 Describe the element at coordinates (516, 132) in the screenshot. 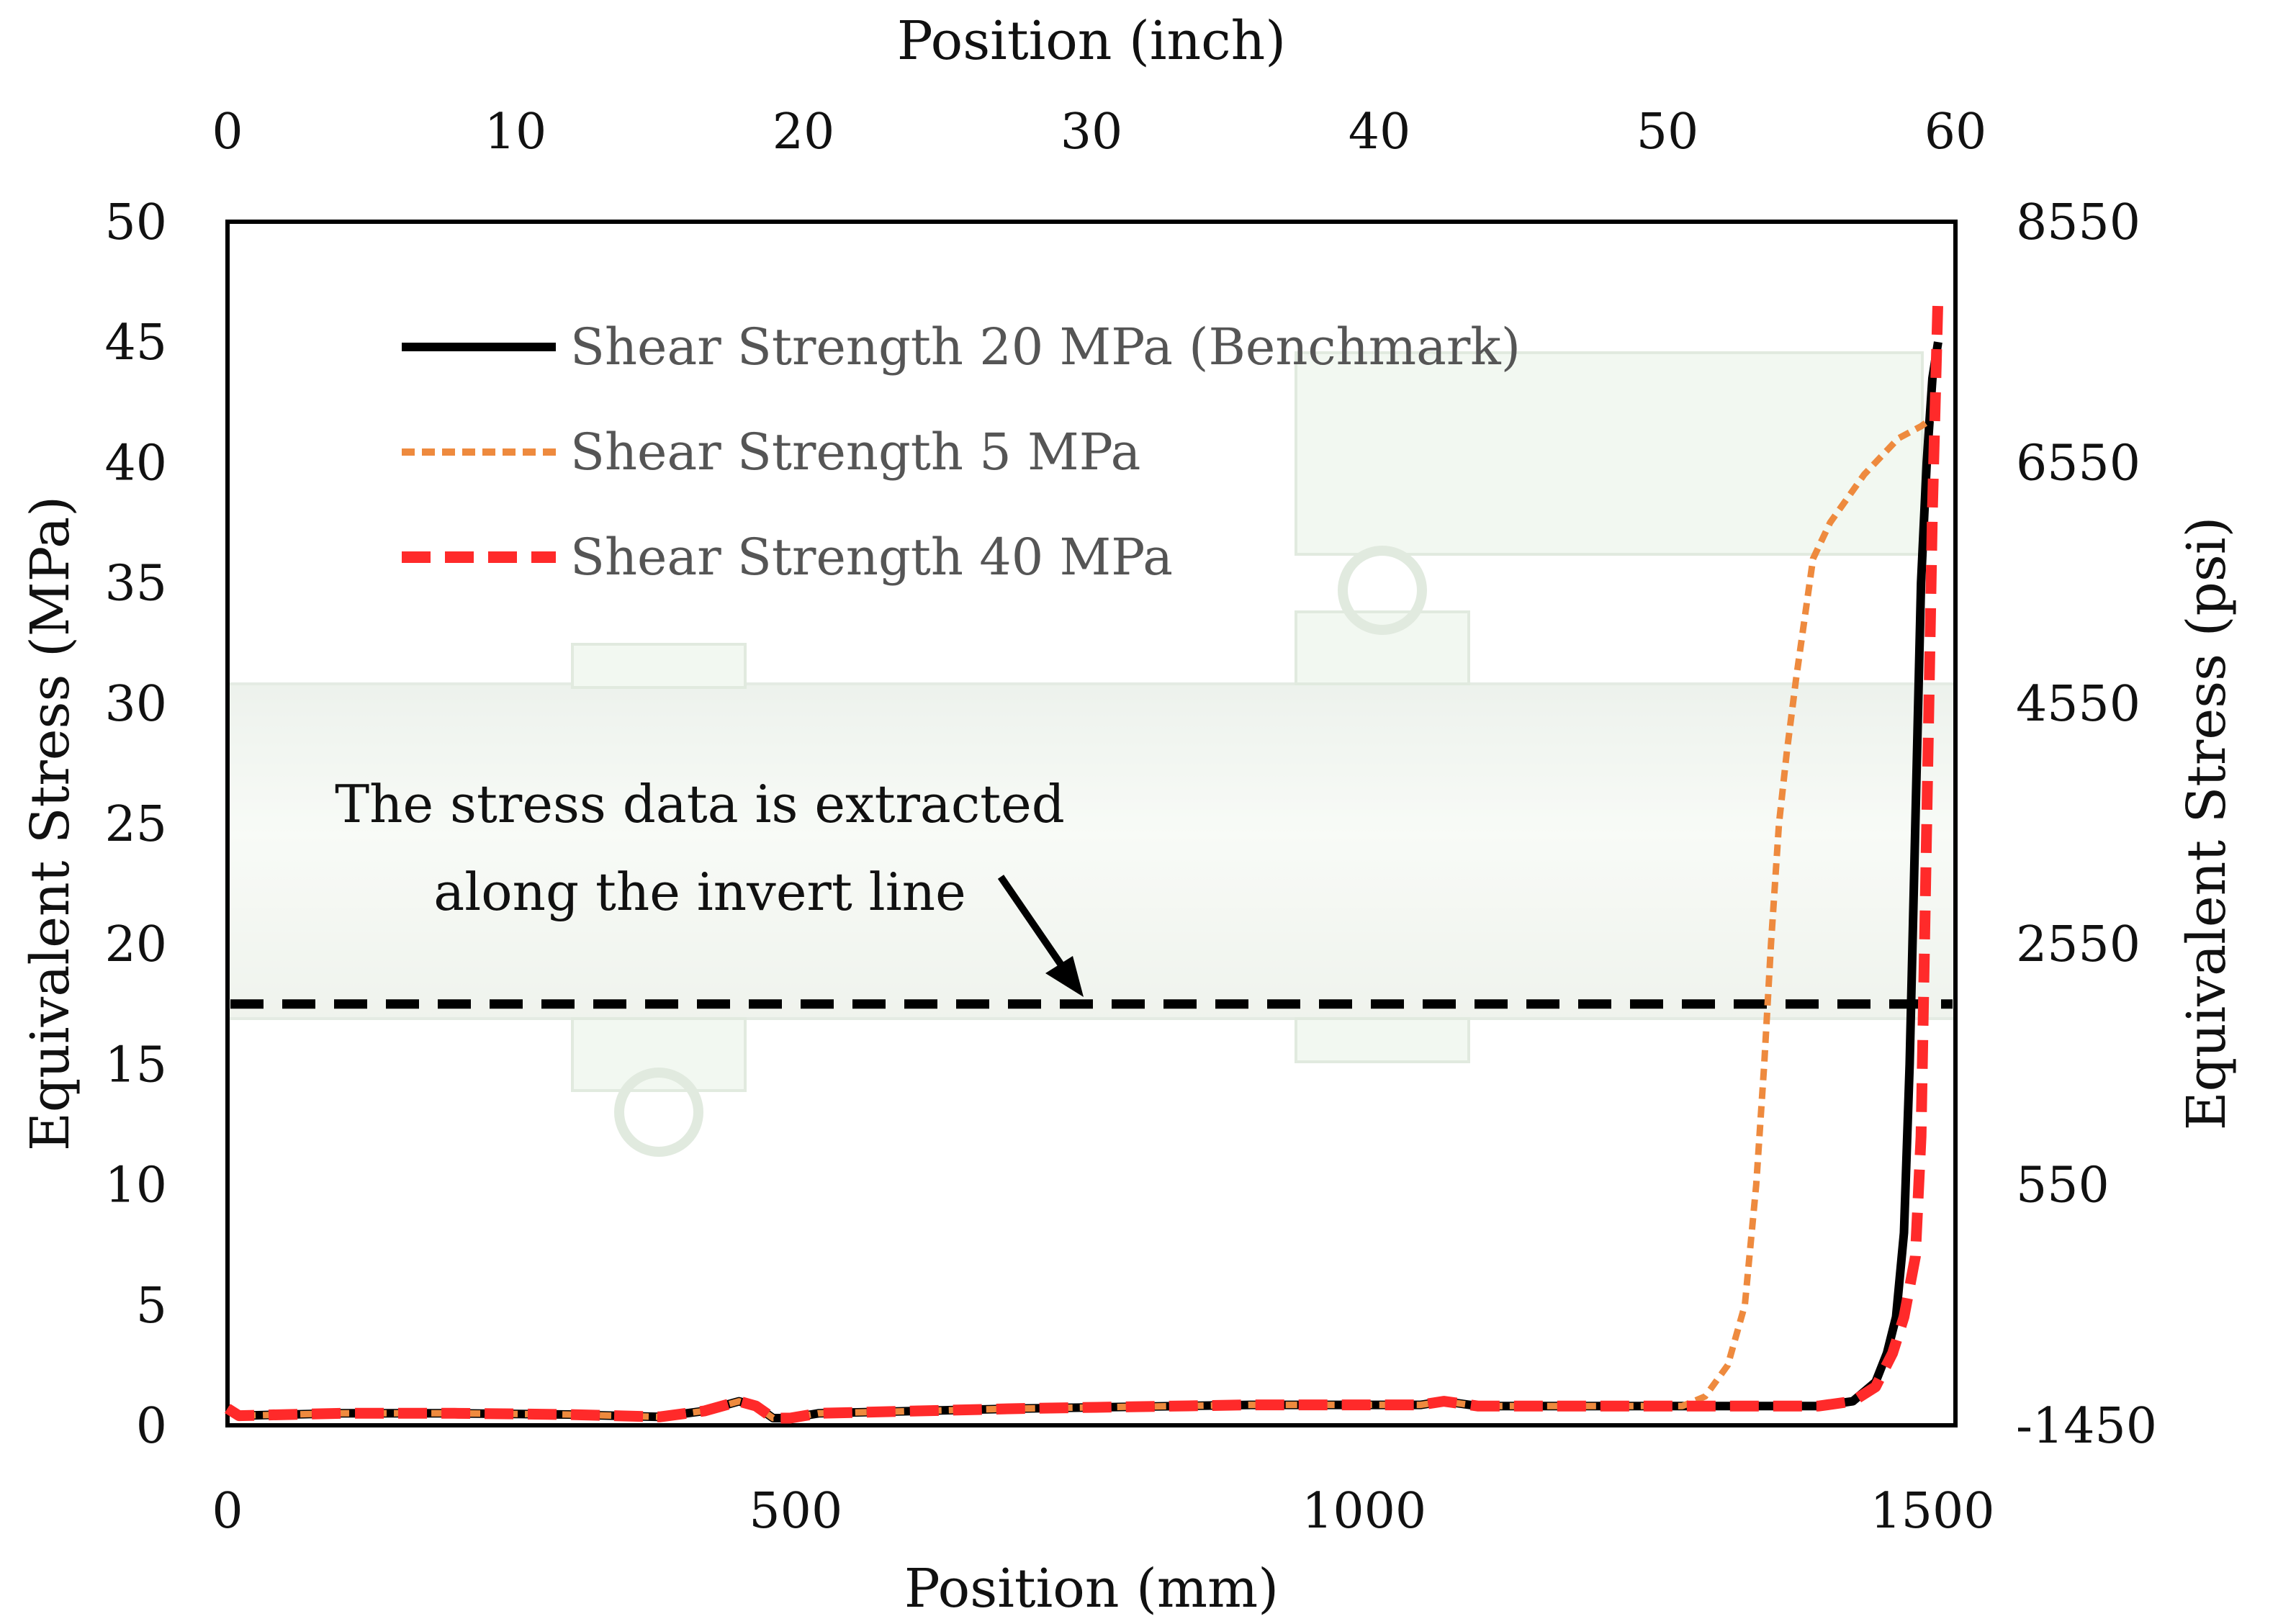

I see `x2-tick-label: 10` at that location.